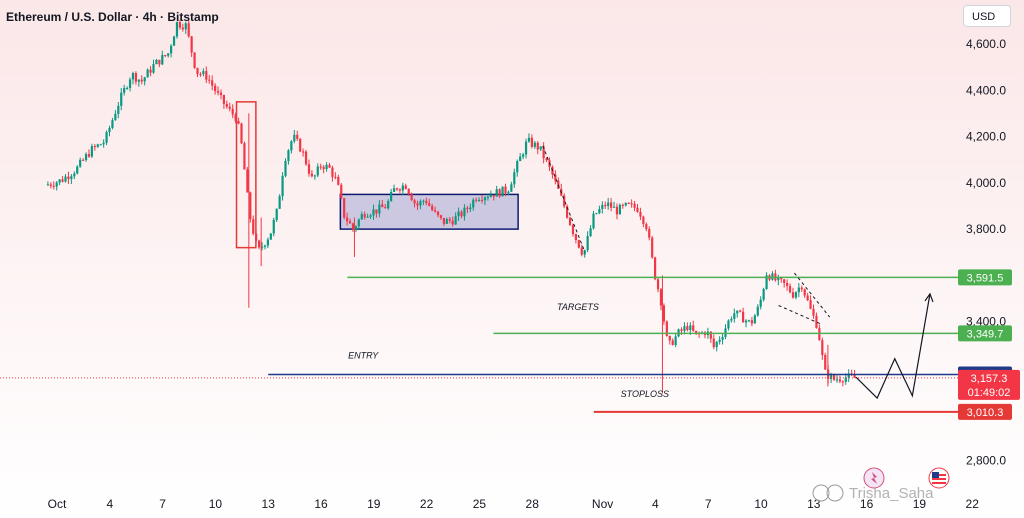  I want to click on x-tick-label: Oct, so click(57, 504).